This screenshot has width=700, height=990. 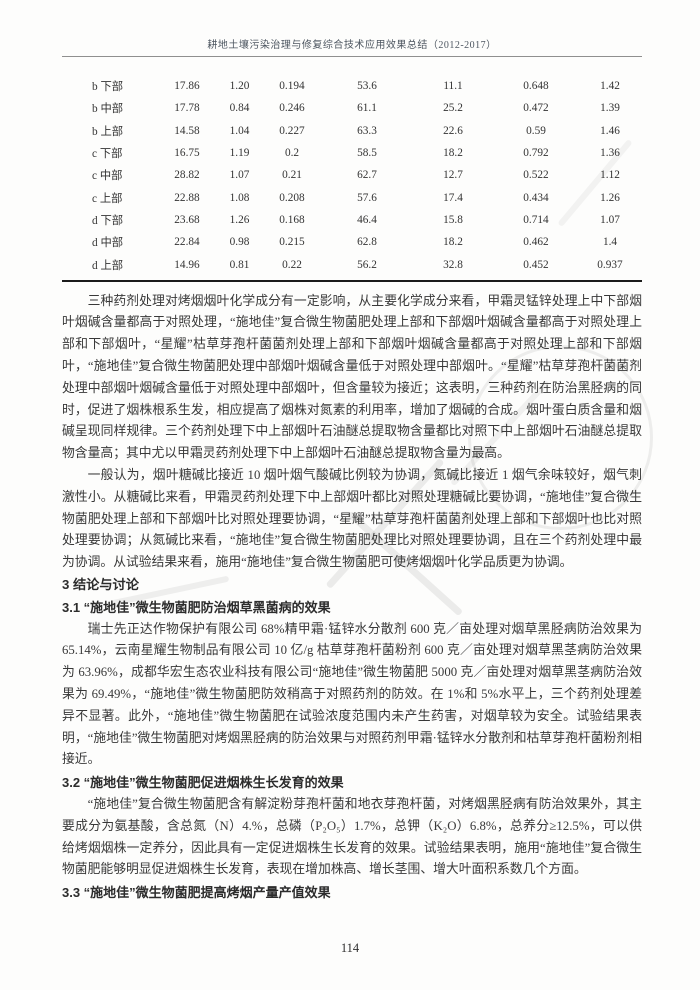 I want to click on table-cell: 46.4, so click(x=367, y=219).